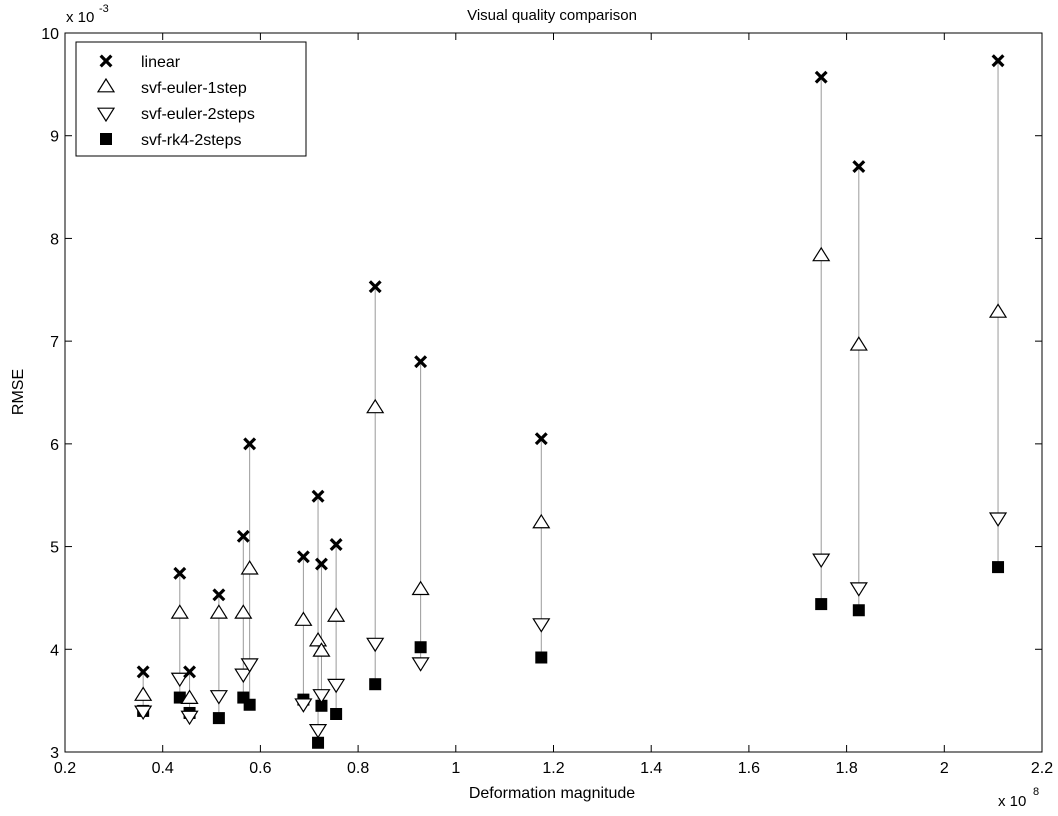 Image resolution: width=1058 pixels, height=816 pixels. I want to click on x-tick-label: 1.4, so click(651, 768).